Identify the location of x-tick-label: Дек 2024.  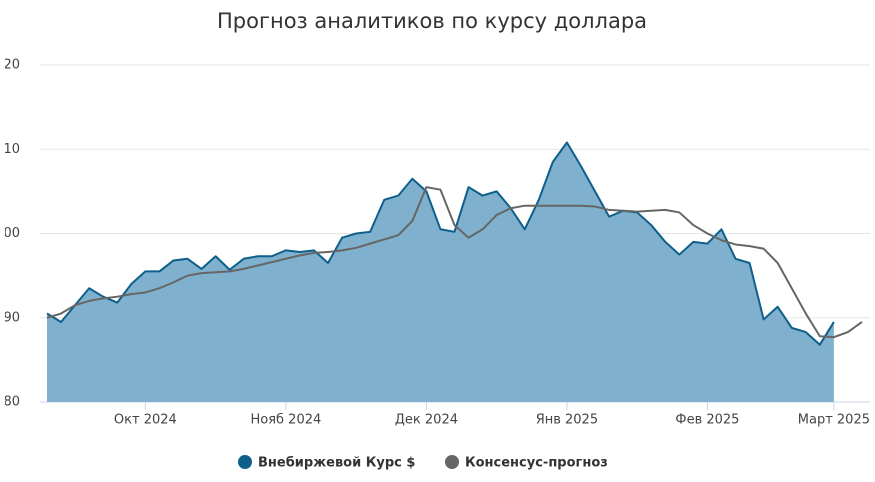
(426, 420).